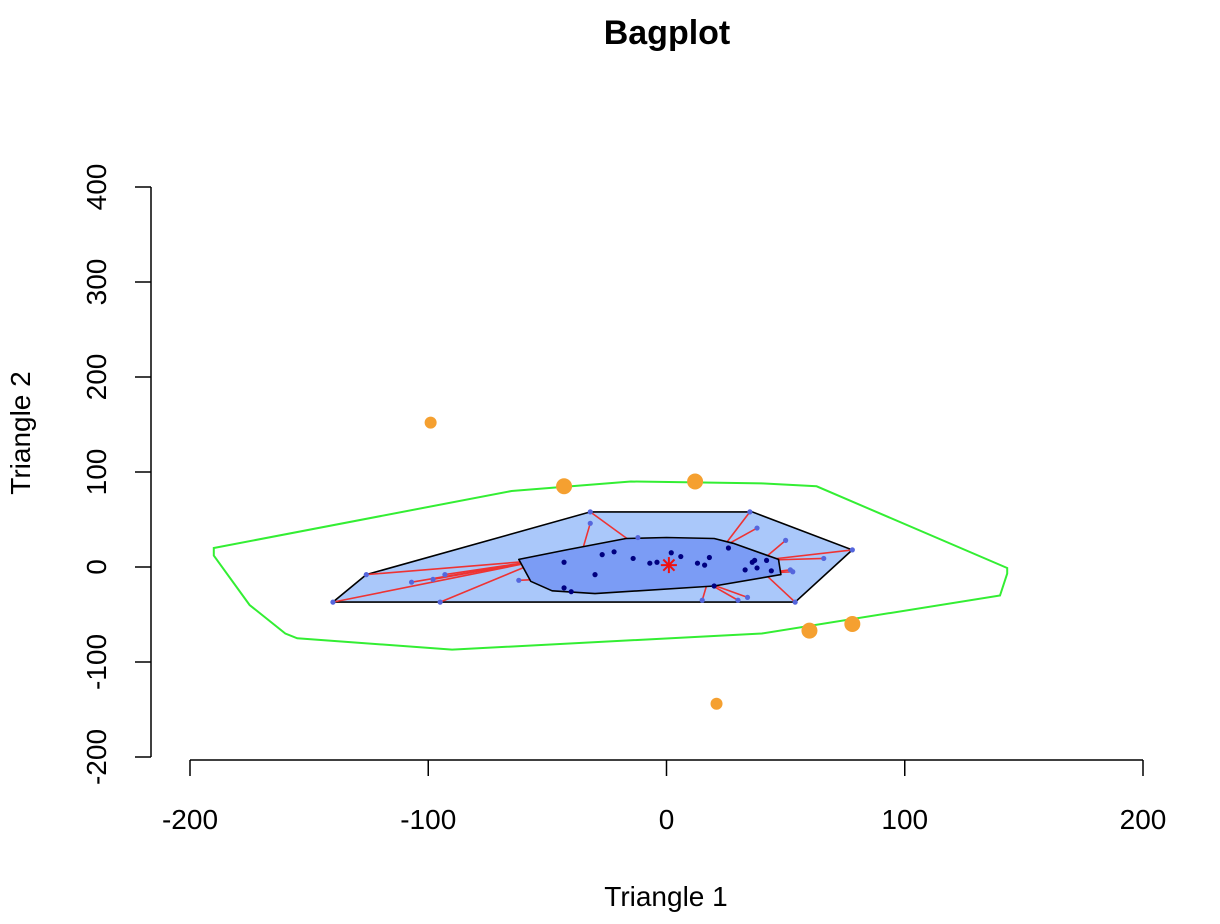  Describe the element at coordinates (96, 377) in the screenshot. I see `y-tick-label: 200` at that location.